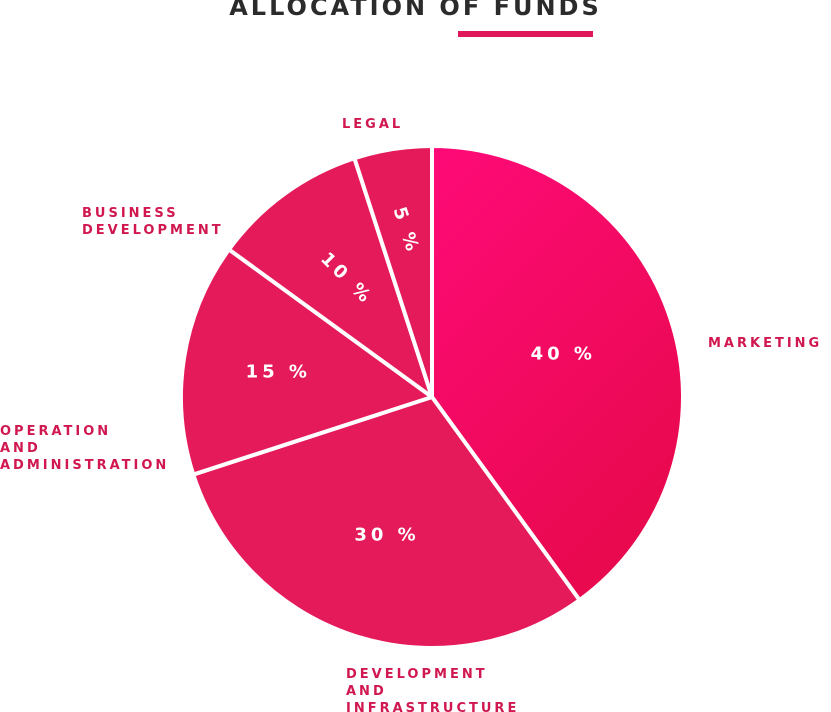  Describe the element at coordinates (432, 689) in the screenshot. I see `slice-category-label: DEVELOPMENT AND INFRASTRUCTURE` at that location.